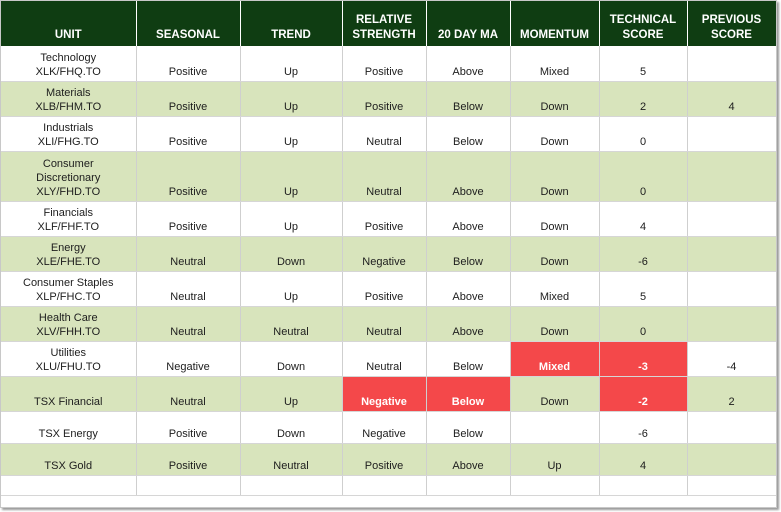  What do you see at coordinates (555, 359) in the screenshot?
I see `momentum-cell-flagged: Mixed` at bounding box center [555, 359].